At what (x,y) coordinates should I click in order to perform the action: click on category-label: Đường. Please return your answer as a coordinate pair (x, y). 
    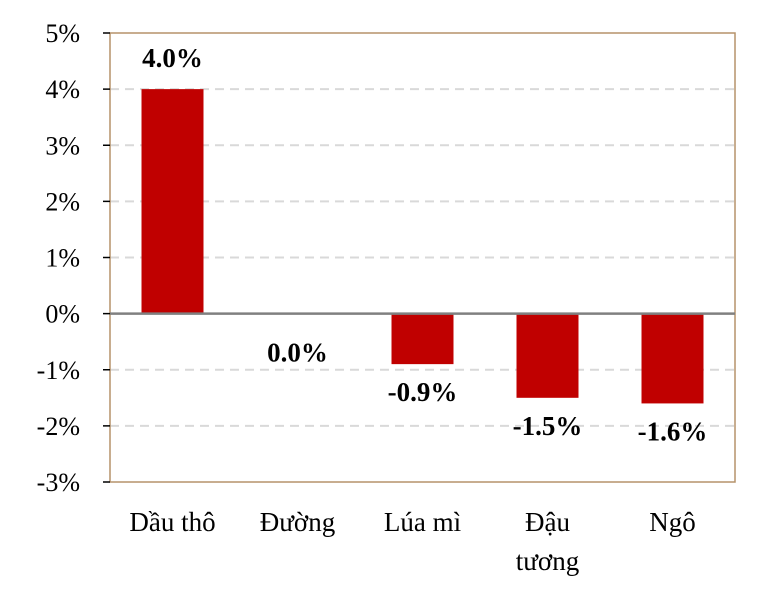
    Looking at the image, I should click on (297, 522).